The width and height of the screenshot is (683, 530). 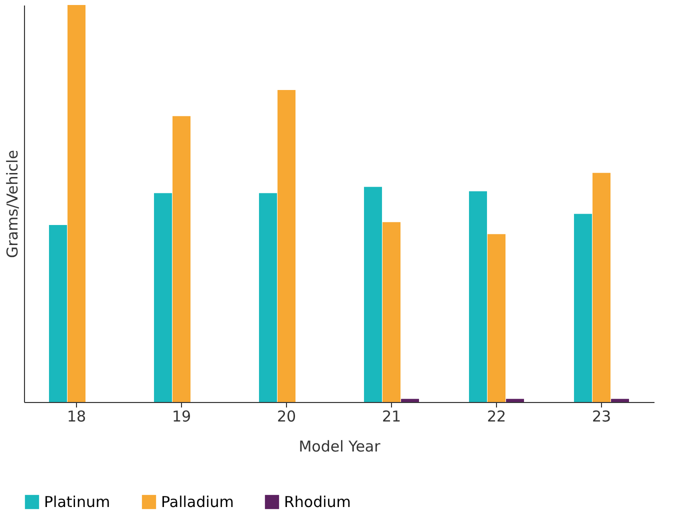 What do you see at coordinates (392, 417) in the screenshot?
I see `x-tick-label: 21` at bounding box center [392, 417].